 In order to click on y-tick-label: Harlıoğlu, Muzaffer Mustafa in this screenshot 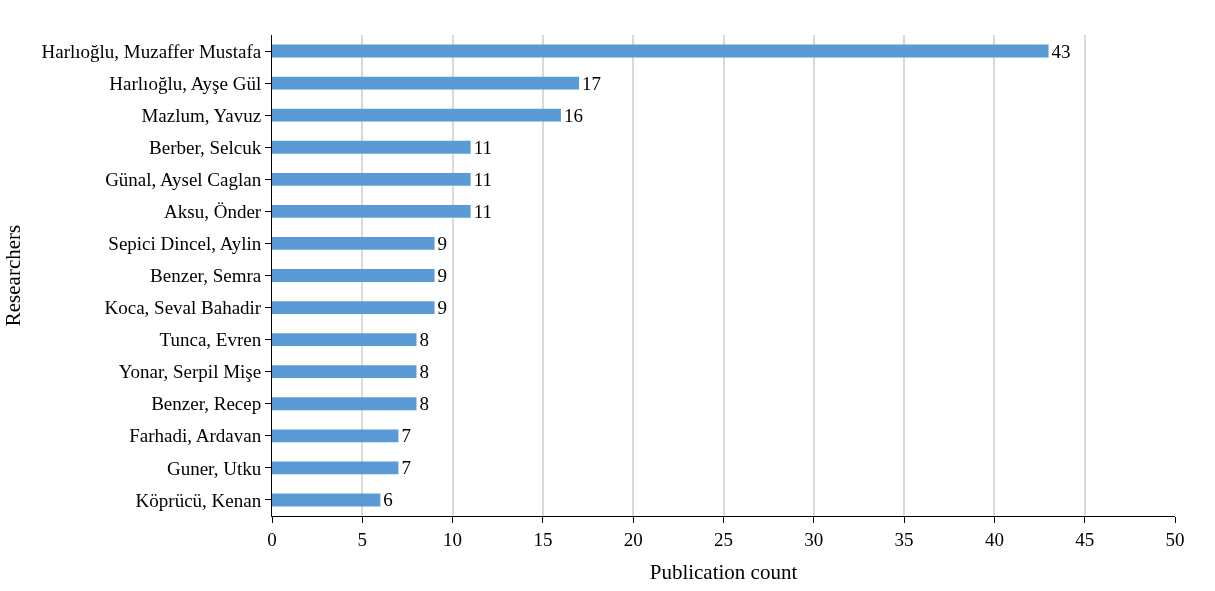, I will do `click(151, 51)`.